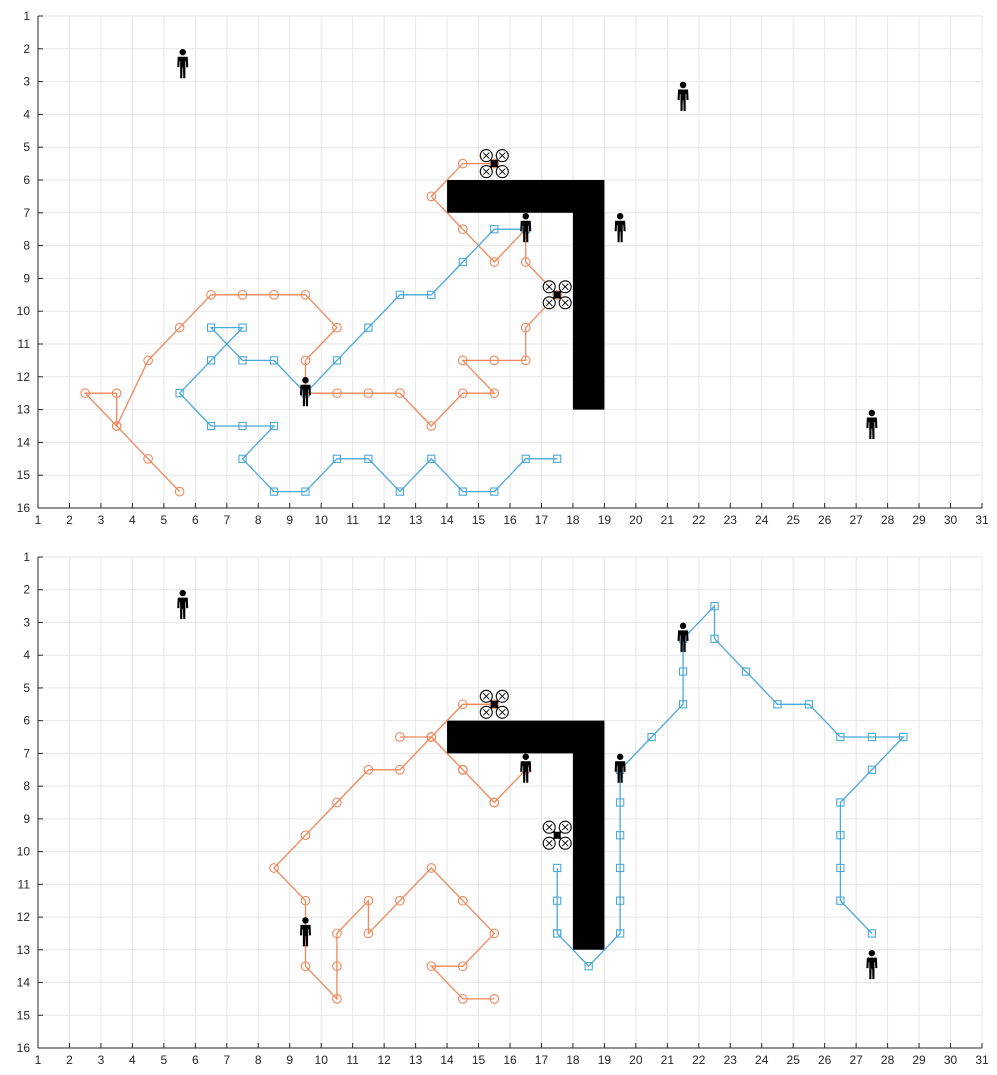 Image resolution: width=997 pixels, height=1075 pixels. Describe the element at coordinates (195, 1060) in the screenshot. I see `x-tick-label: 6` at that location.